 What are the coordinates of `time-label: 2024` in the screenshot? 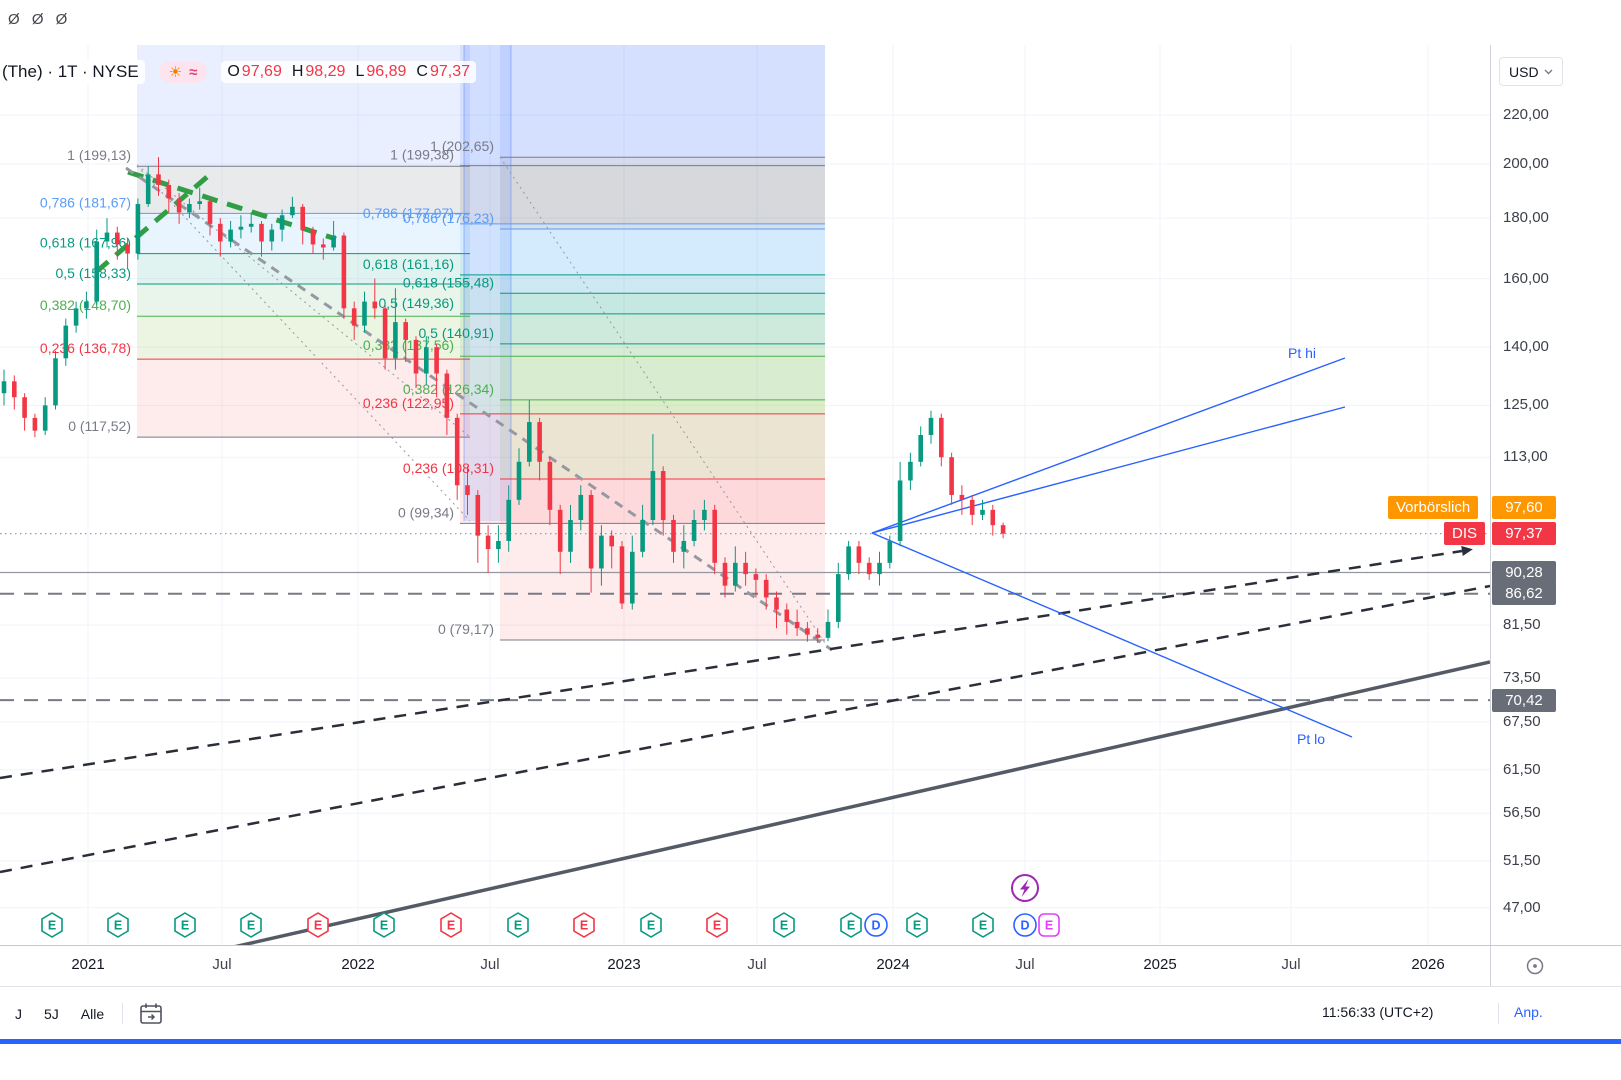 It's located at (893, 964).